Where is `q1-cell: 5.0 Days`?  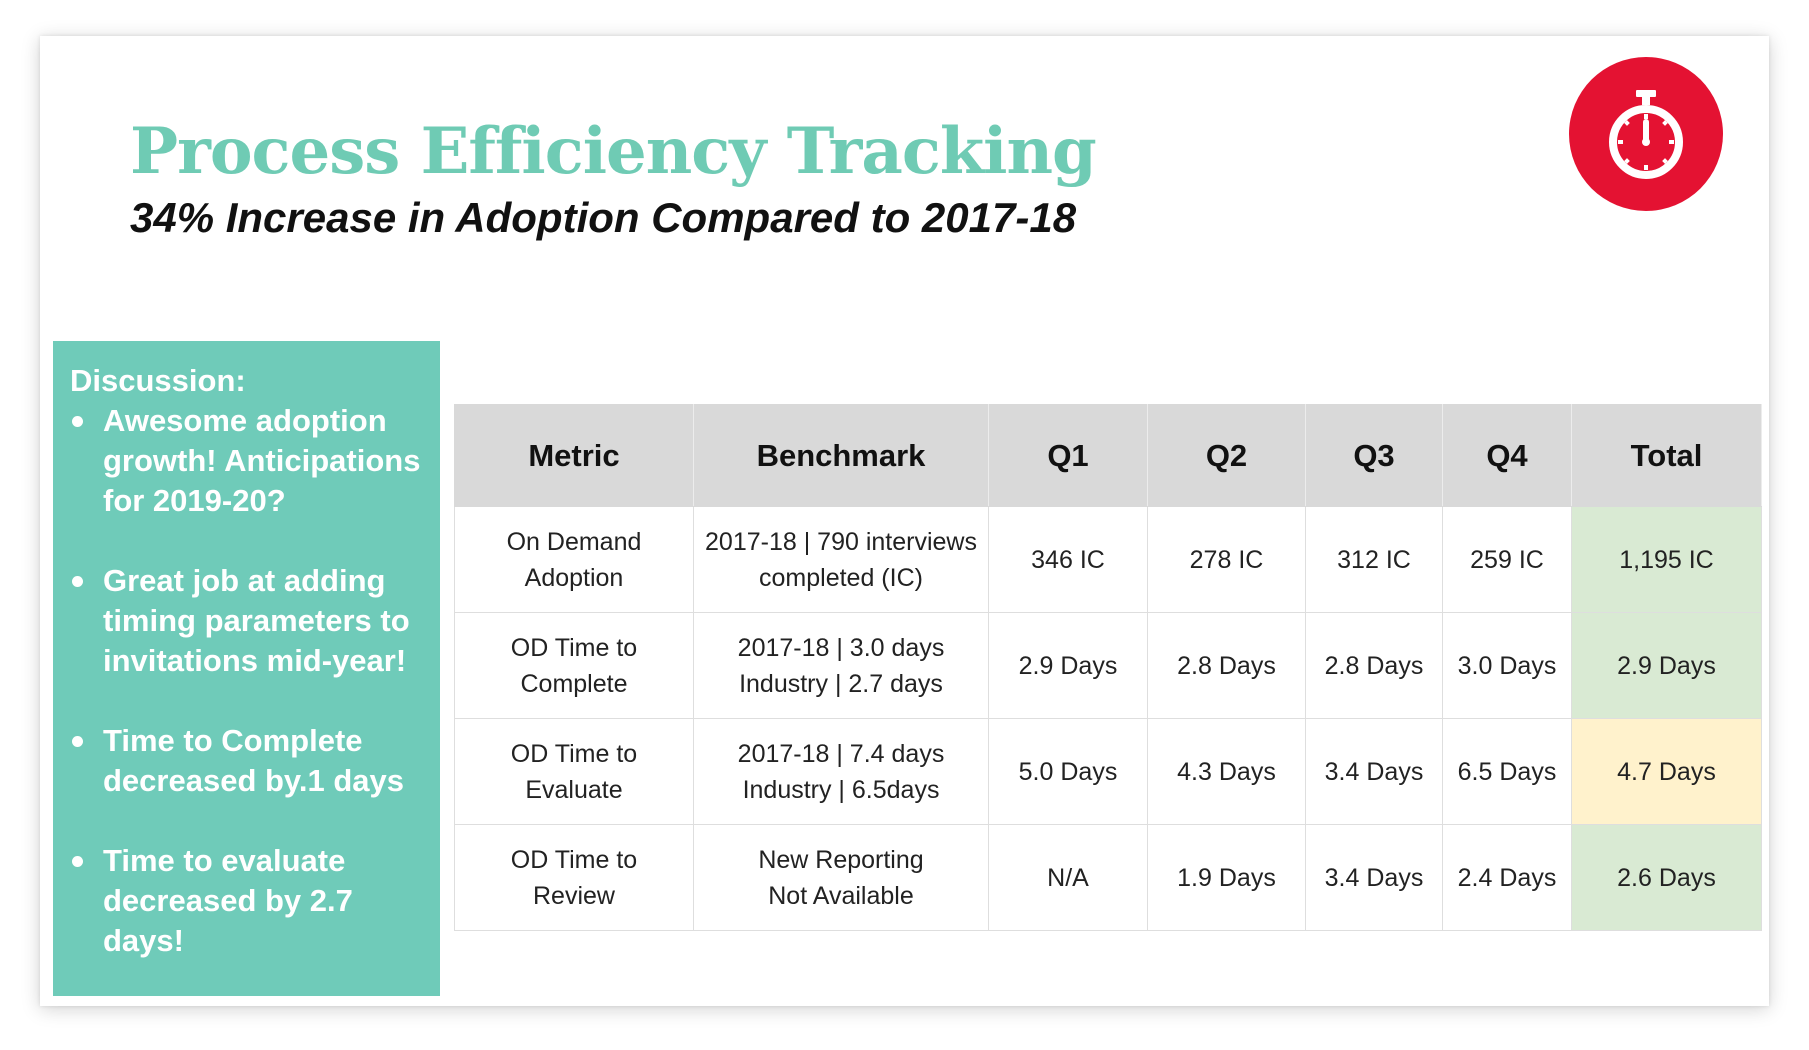
q1-cell: 5.0 Days is located at coordinates (1068, 771).